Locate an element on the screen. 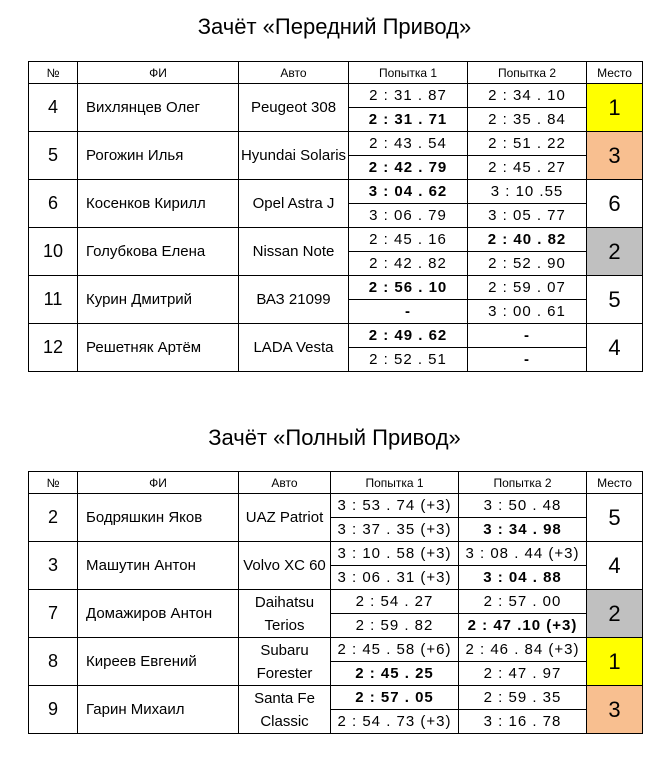 This screenshot has width=669, height=764. participant-name: Голубкова Елена is located at coordinates (158, 251).